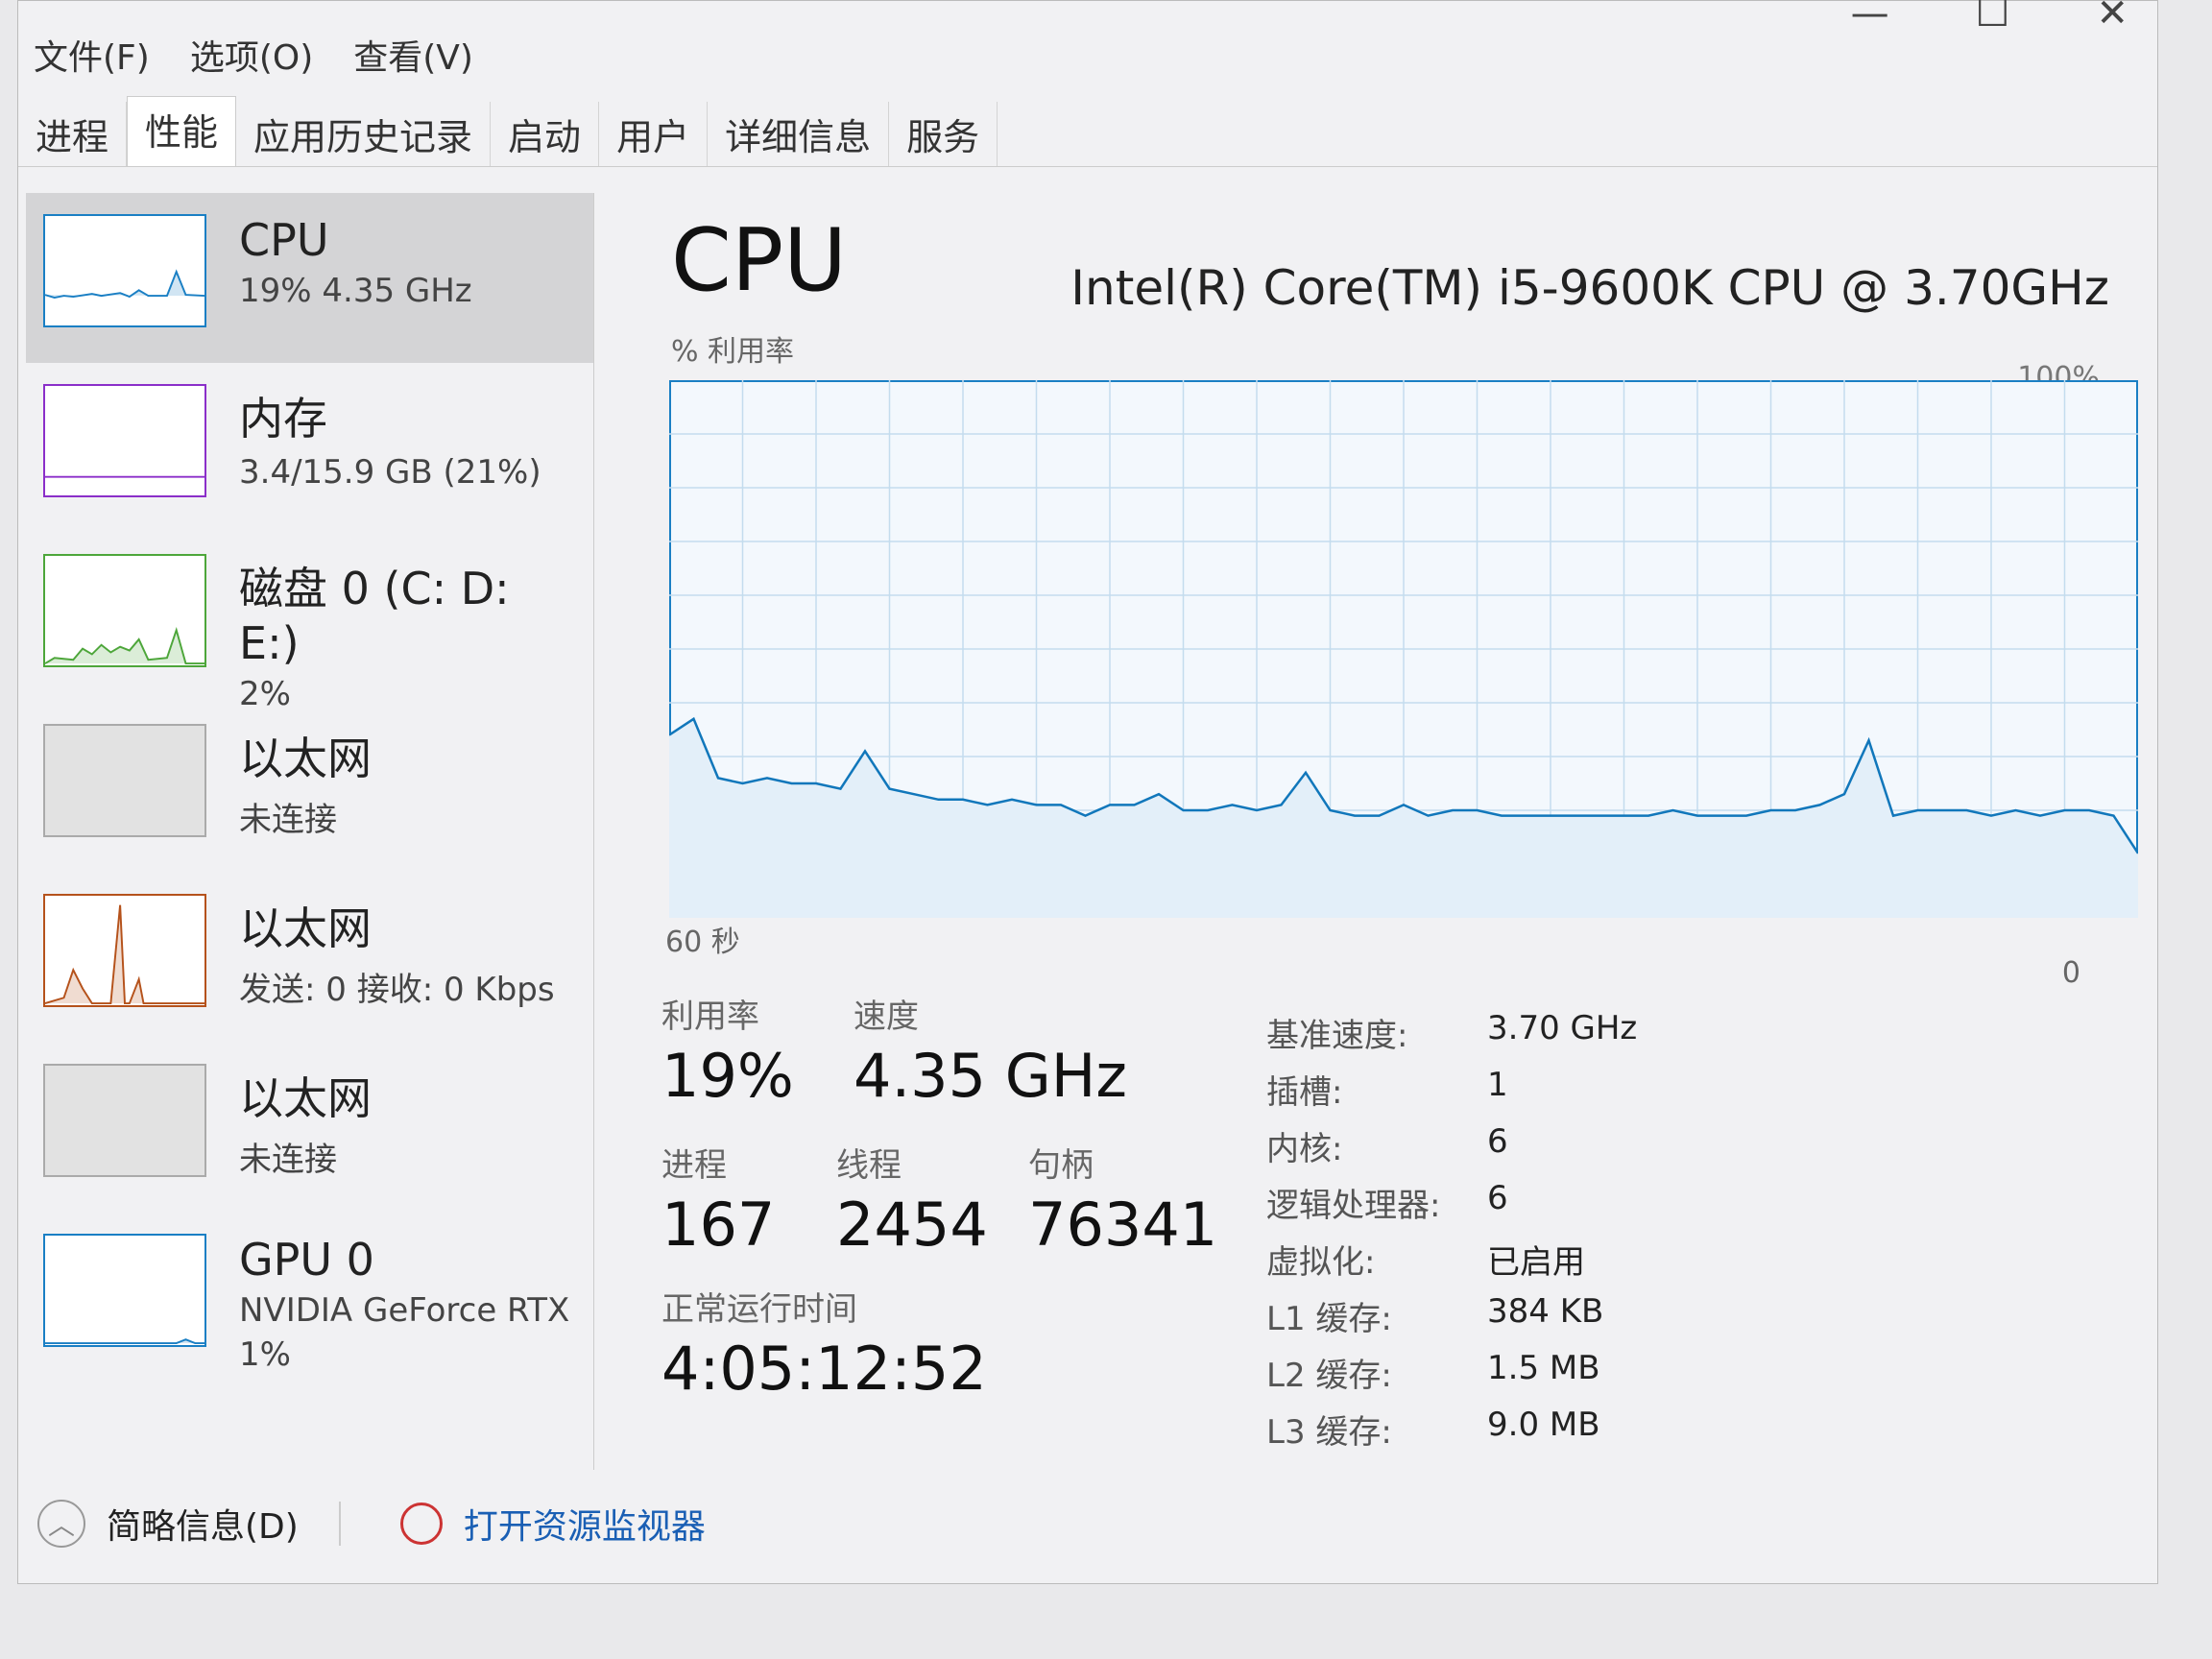  Describe the element at coordinates (309, 1128) in the screenshot. I see `sidebar-item-5: 以太网 未连接` at that location.